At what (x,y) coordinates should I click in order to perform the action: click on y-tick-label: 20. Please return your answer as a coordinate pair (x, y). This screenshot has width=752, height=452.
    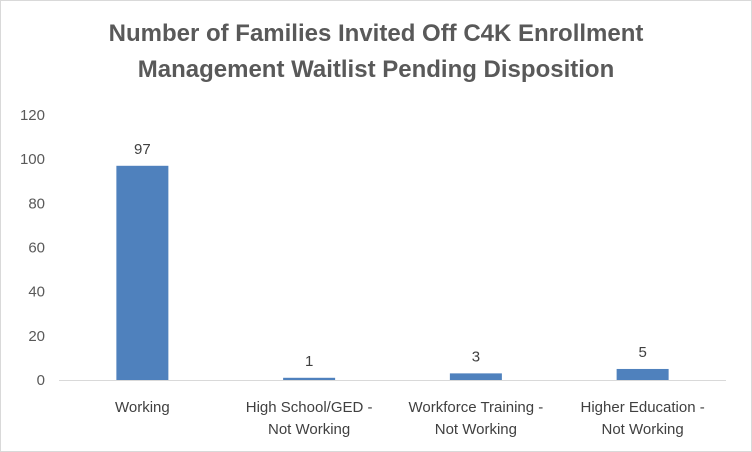
    Looking at the image, I should click on (36, 336).